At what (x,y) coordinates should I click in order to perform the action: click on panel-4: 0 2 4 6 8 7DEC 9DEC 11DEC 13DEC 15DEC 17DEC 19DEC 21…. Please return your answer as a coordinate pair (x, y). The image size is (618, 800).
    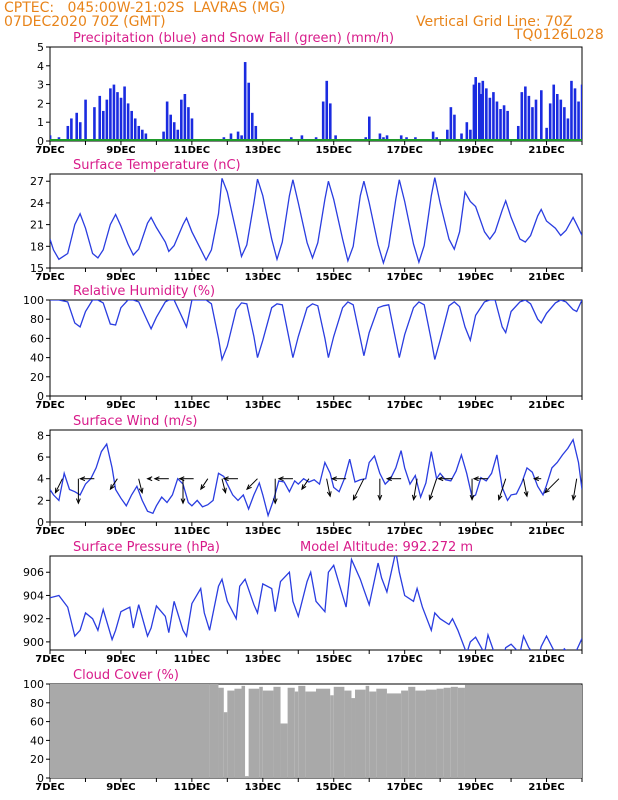
    Looking at the image, I should click on (309, 475).